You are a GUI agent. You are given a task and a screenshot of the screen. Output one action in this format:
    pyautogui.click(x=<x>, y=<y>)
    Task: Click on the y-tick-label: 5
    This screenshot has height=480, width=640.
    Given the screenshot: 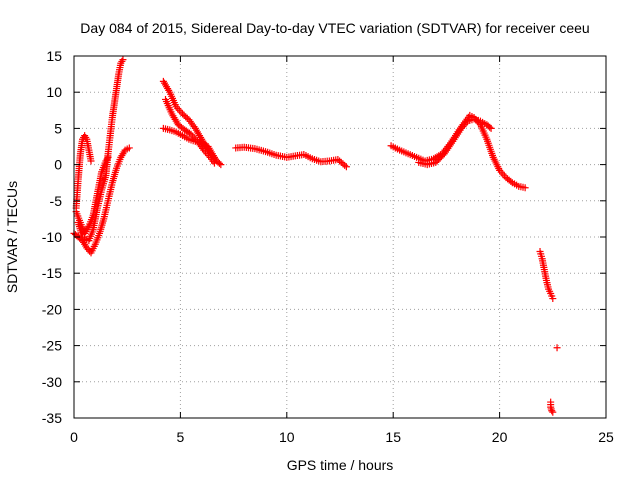 What is the action you would take?
    pyautogui.click(x=58, y=128)
    